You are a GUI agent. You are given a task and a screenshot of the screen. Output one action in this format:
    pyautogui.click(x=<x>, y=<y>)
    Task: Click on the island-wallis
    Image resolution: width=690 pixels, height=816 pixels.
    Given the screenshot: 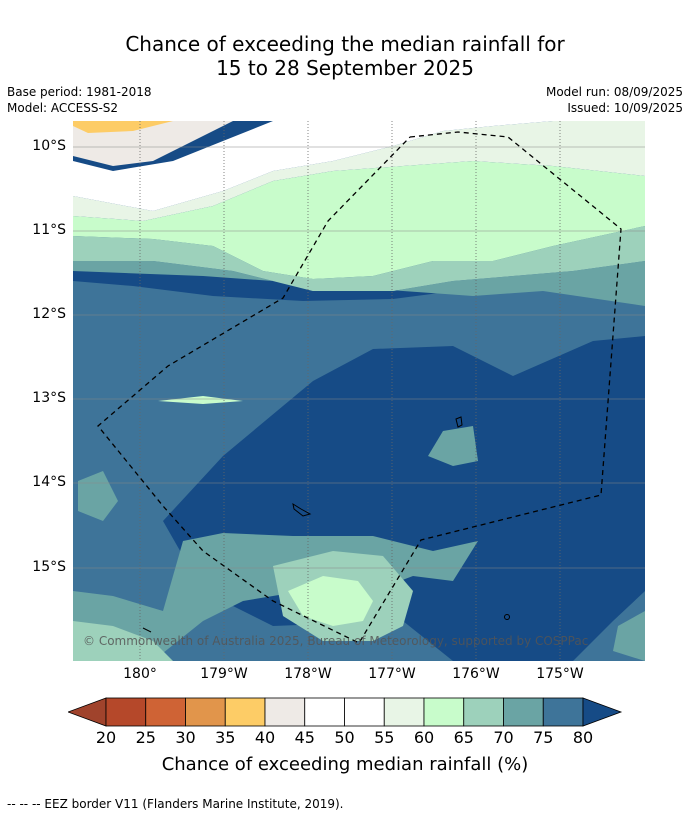 What is the action you would take?
    pyautogui.click(x=459, y=422)
    